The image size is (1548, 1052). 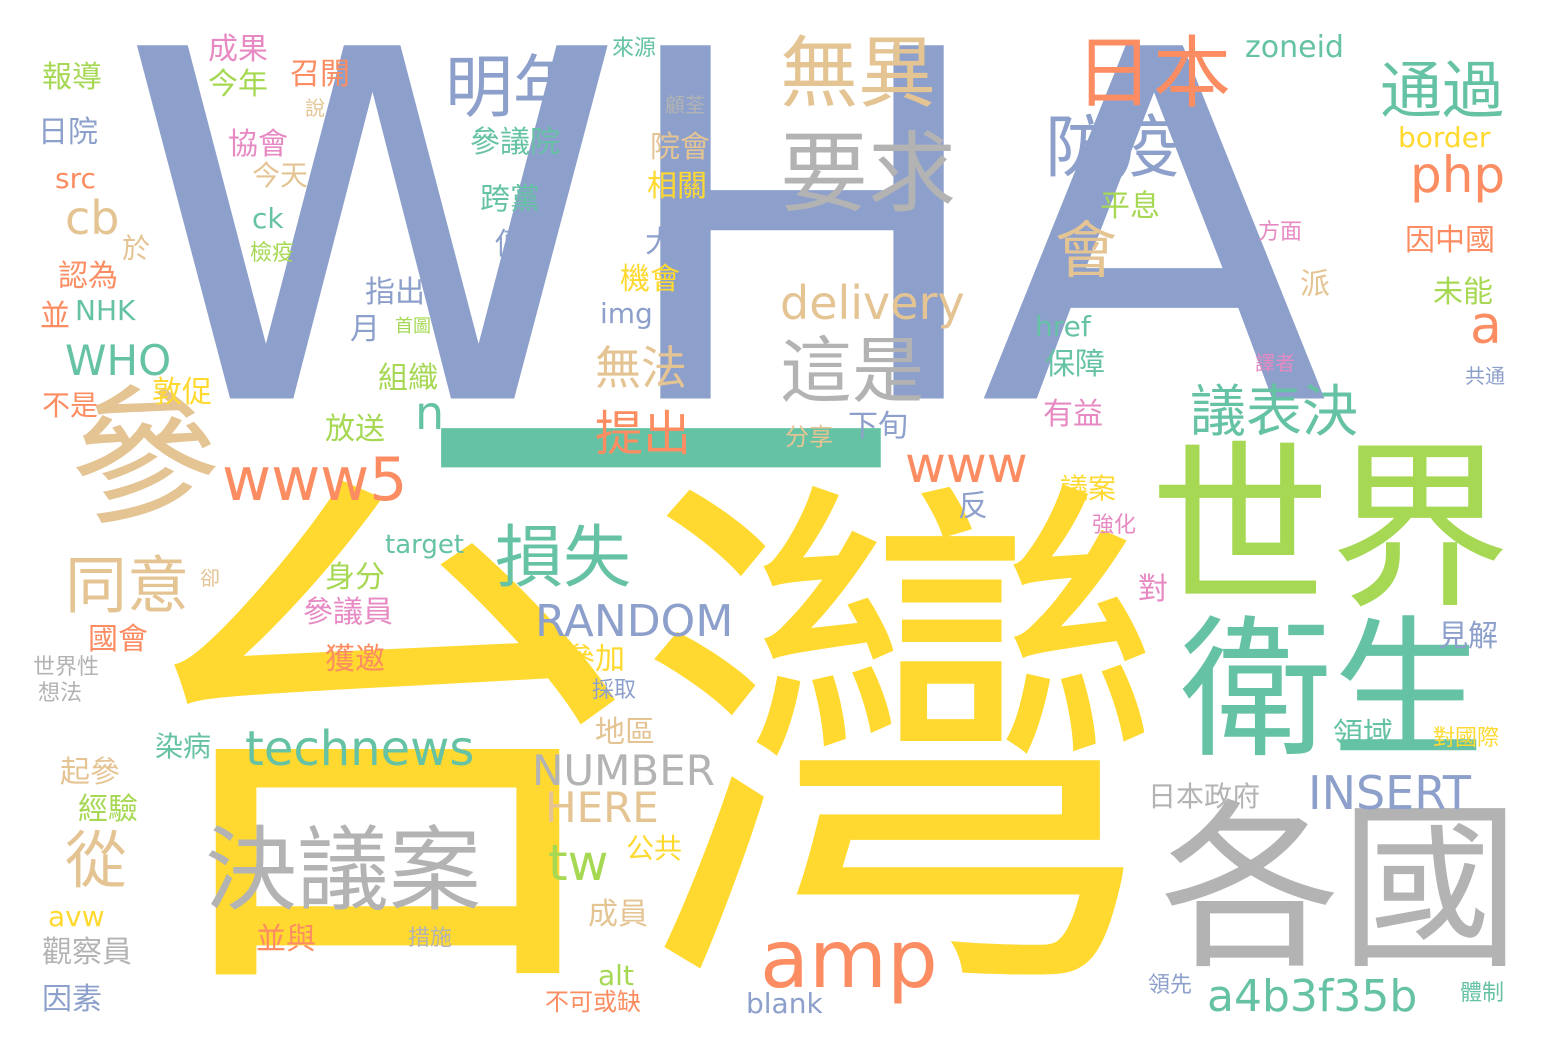 What do you see at coordinates (430, 939) in the screenshot?
I see `word-cuoshi: 措施` at bounding box center [430, 939].